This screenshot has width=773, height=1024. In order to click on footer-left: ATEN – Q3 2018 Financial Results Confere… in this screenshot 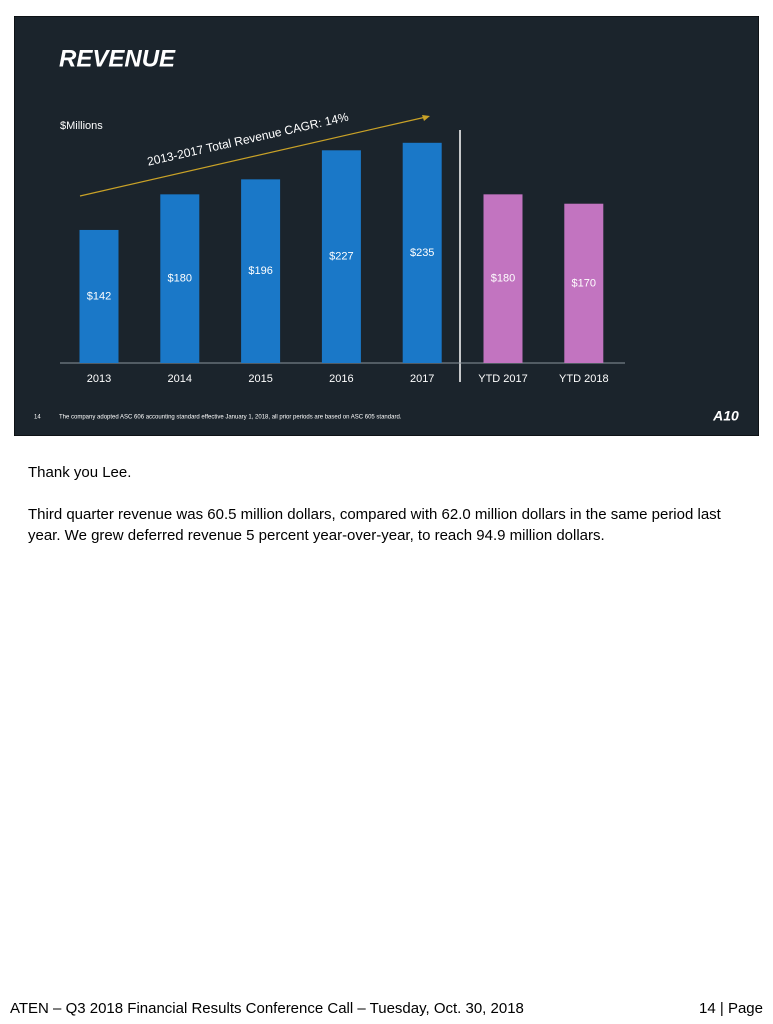, I will do `click(267, 1008)`.